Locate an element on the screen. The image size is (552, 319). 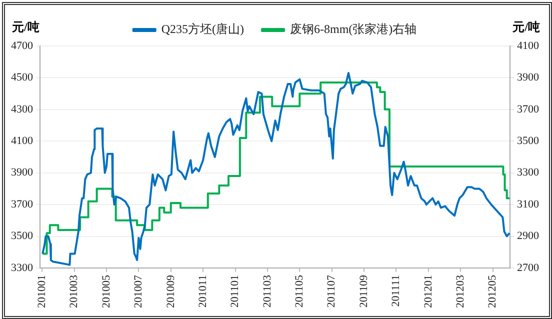
y-tick-label: 3900 is located at coordinates (22, 172).